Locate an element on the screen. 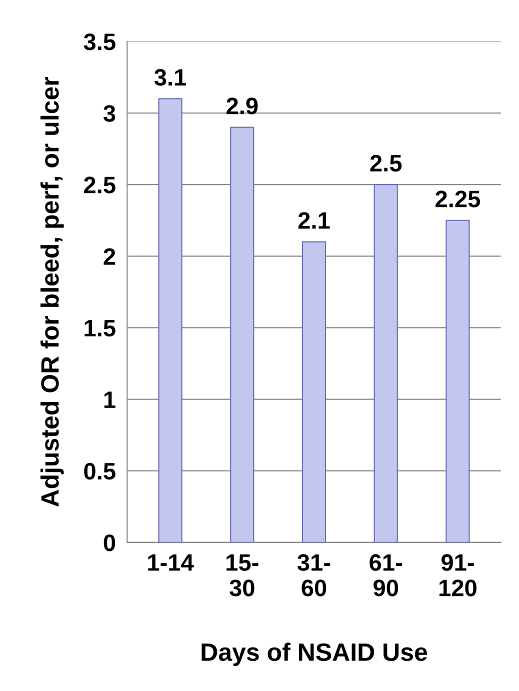 Image resolution: width=519 pixels, height=691 pixels. y-tick-label: 2.5 is located at coordinates (100, 185).